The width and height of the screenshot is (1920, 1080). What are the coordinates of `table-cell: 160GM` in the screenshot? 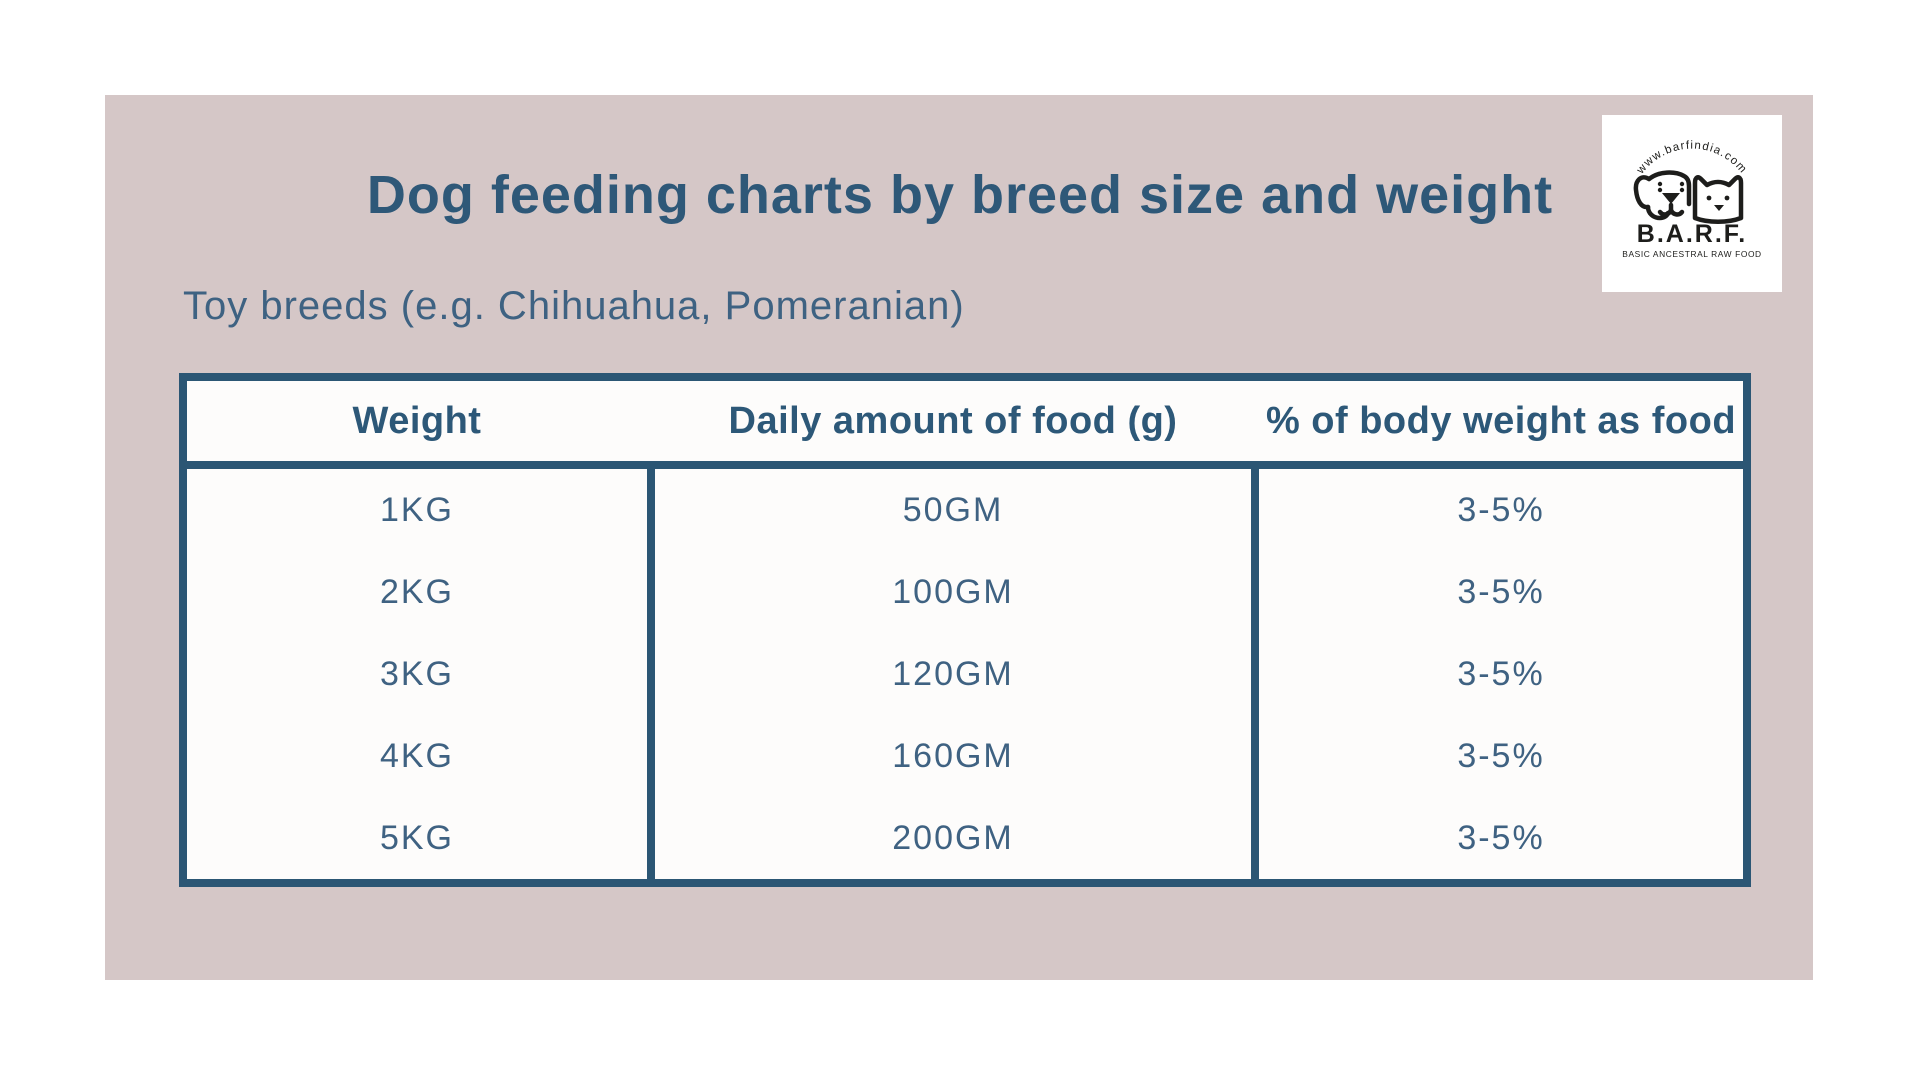 It's located at (953, 755).